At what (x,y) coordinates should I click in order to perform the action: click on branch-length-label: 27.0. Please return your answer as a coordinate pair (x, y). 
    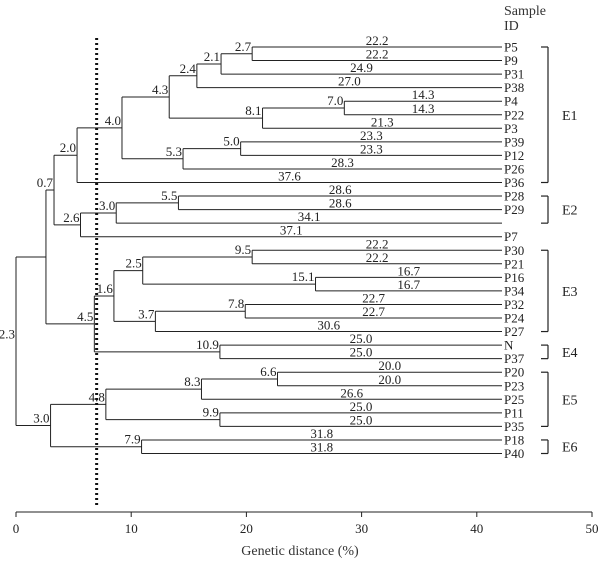
    Looking at the image, I should click on (349, 81).